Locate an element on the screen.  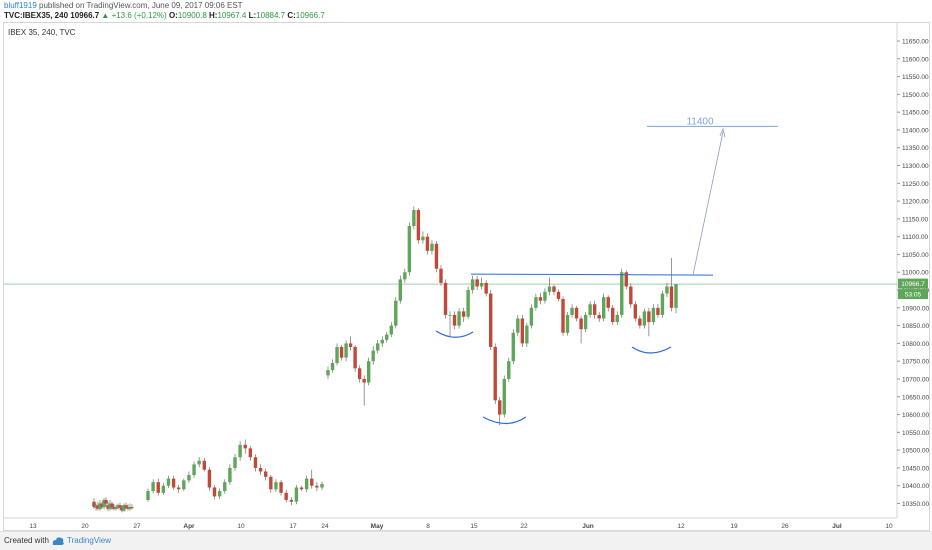
y-tick-label: 11650.00 is located at coordinates (915, 41).